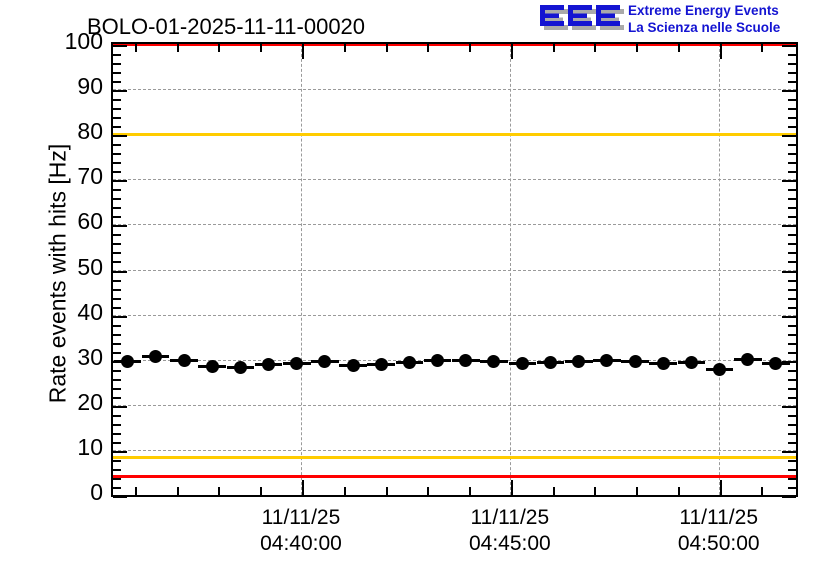 Image resolution: width=836 pixels, height=572 pixels. What do you see at coordinates (454, 134) in the screenshot?
I see `upper-yellow-limit` at bounding box center [454, 134].